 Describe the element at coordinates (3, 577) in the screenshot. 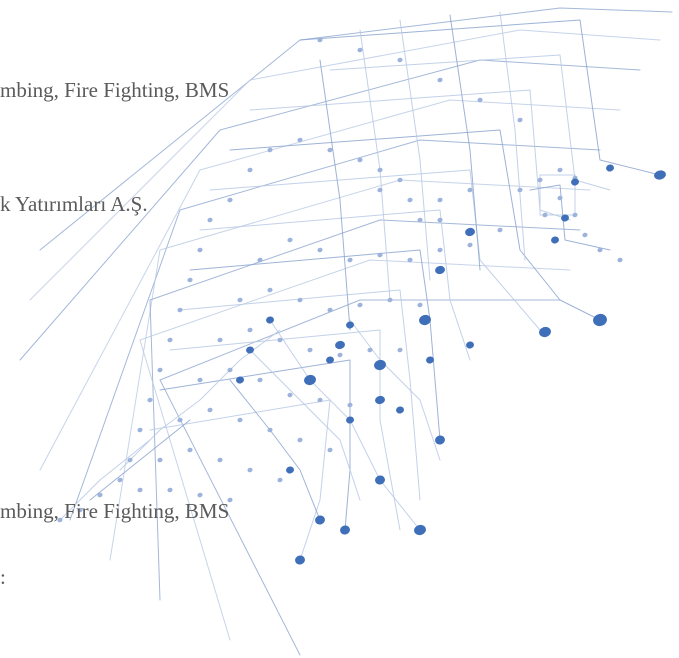

I see `text-line-4: :` at that location.